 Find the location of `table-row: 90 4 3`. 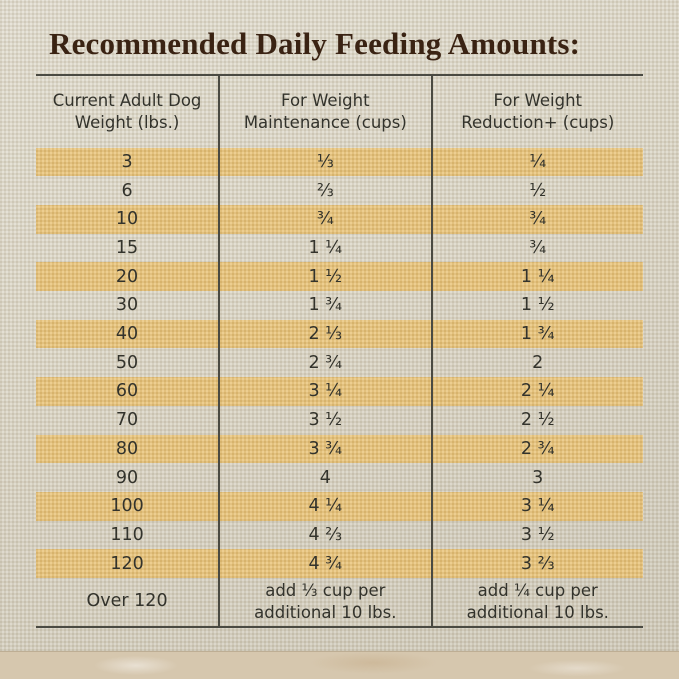

table-row: 90 4 3 is located at coordinates (339, 477).